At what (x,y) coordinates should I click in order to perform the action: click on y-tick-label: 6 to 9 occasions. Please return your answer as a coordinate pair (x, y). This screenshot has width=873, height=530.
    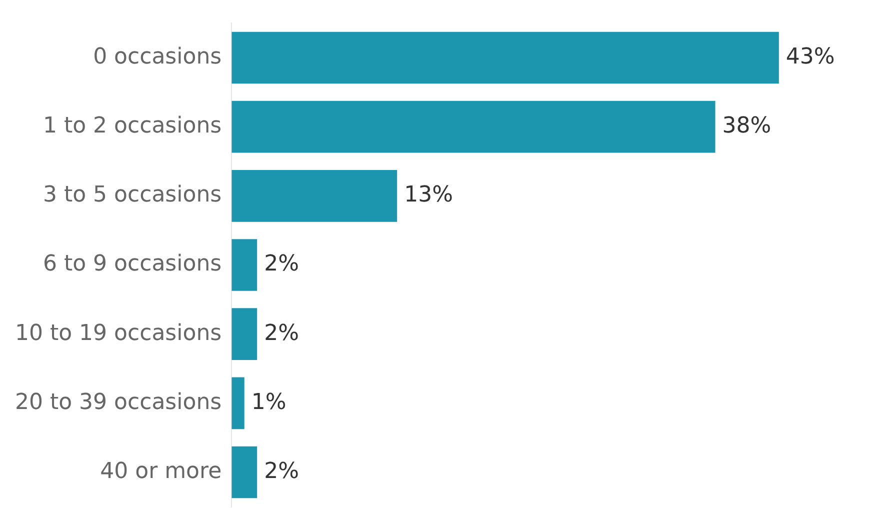
    Looking at the image, I should click on (132, 264).